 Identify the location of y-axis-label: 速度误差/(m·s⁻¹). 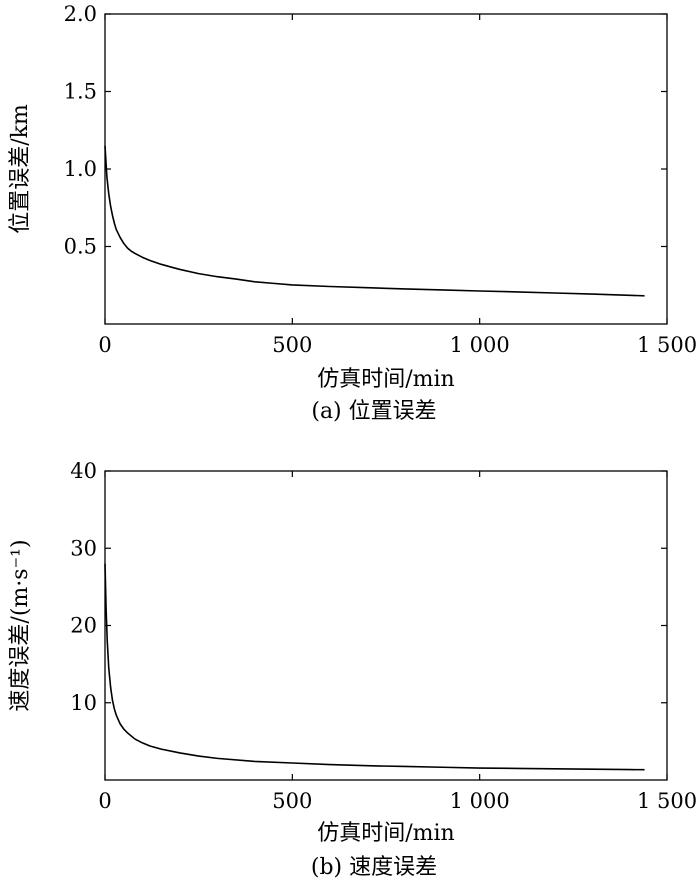
(20, 625).